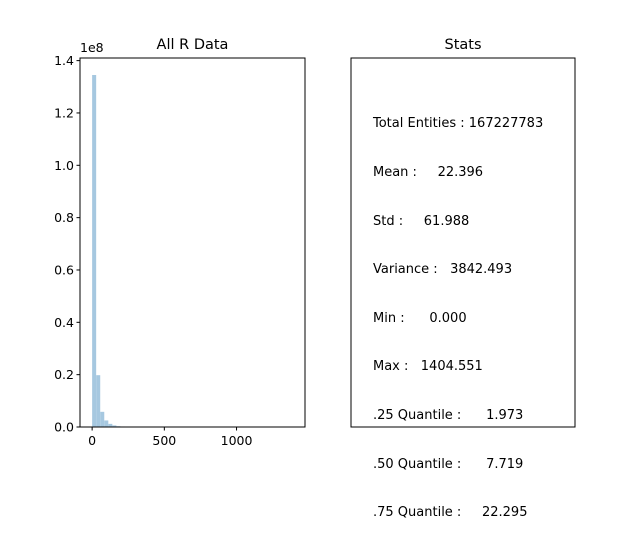 The image size is (640, 538). What do you see at coordinates (458, 222) in the screenshot?
I see `stats-line-std: Std : 61.988` at bounding box center [458, 222].